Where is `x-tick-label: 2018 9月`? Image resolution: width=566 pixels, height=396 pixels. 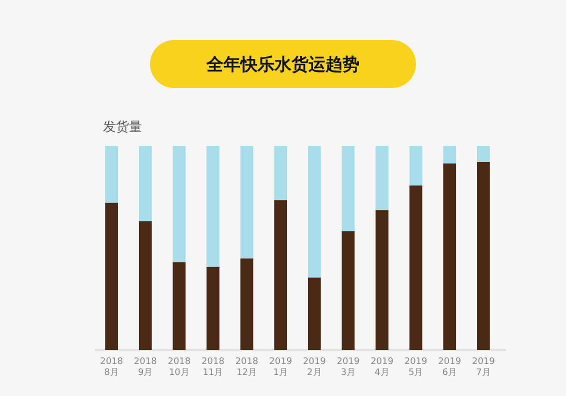
x-tick-label: 2018 9月 is located at coordinates (146, 367).